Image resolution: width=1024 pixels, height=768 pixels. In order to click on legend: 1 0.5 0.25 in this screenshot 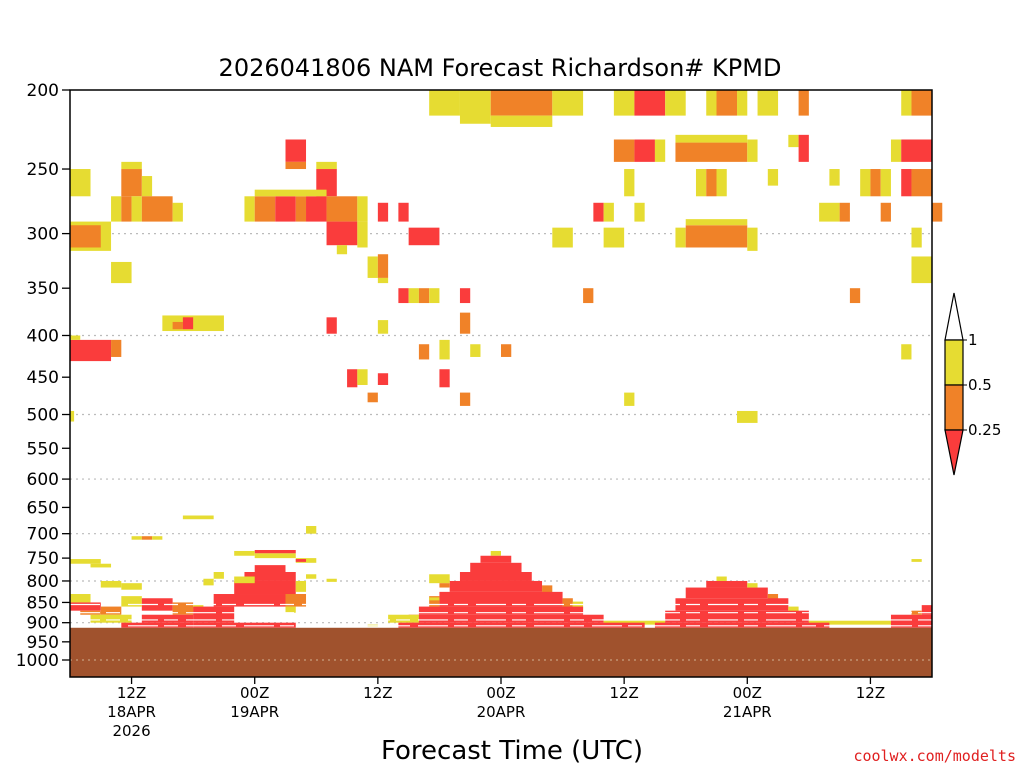, I will do `click(972, 384)`.